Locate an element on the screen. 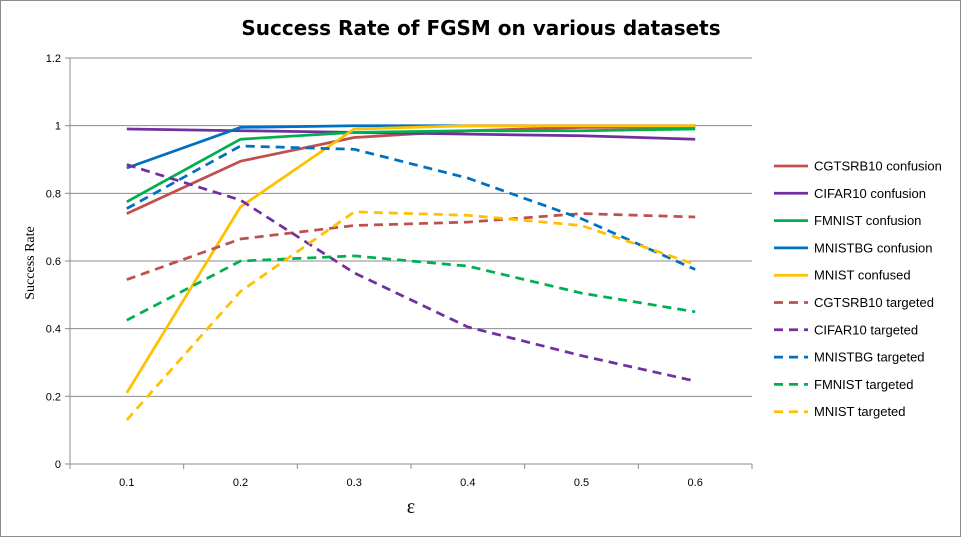  y-tick-label: 0.2 is located at coordinates (53, 397).